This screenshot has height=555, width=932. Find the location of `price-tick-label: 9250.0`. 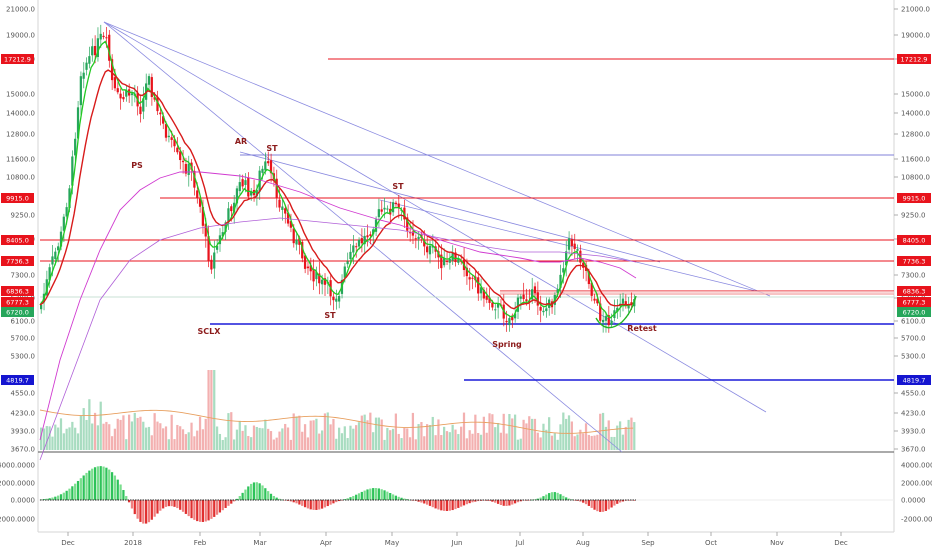

price-tick-label: 9250.0 is located at coordinates (23, 216).